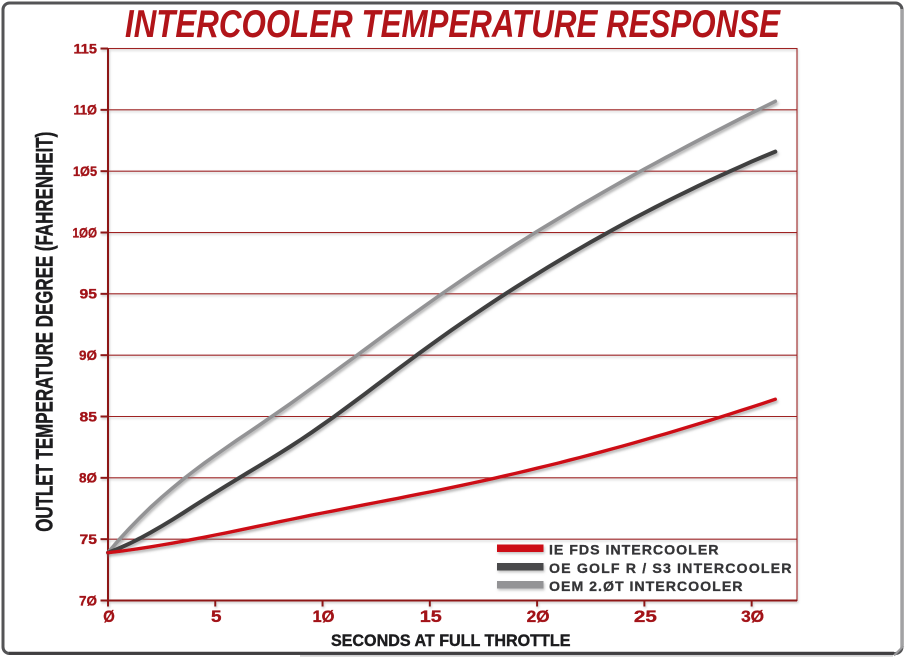 This screenshot has height=662, width=905. I want to click on svg-text:OUTLET TEMPERATURE DEGREE (FAH: OUTLET TEMPERATURE DEGREE (FAHRENHEIT), so click(45, 332).